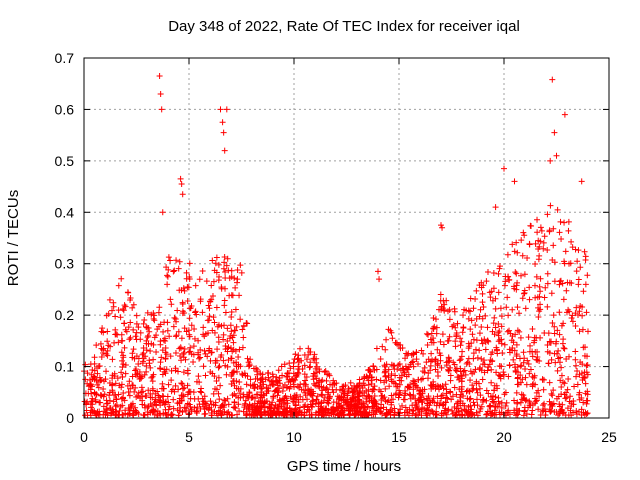  Describe the element at coordinates (70, 418) in the screenshot. I see `y-tick-label: 0` at that location.